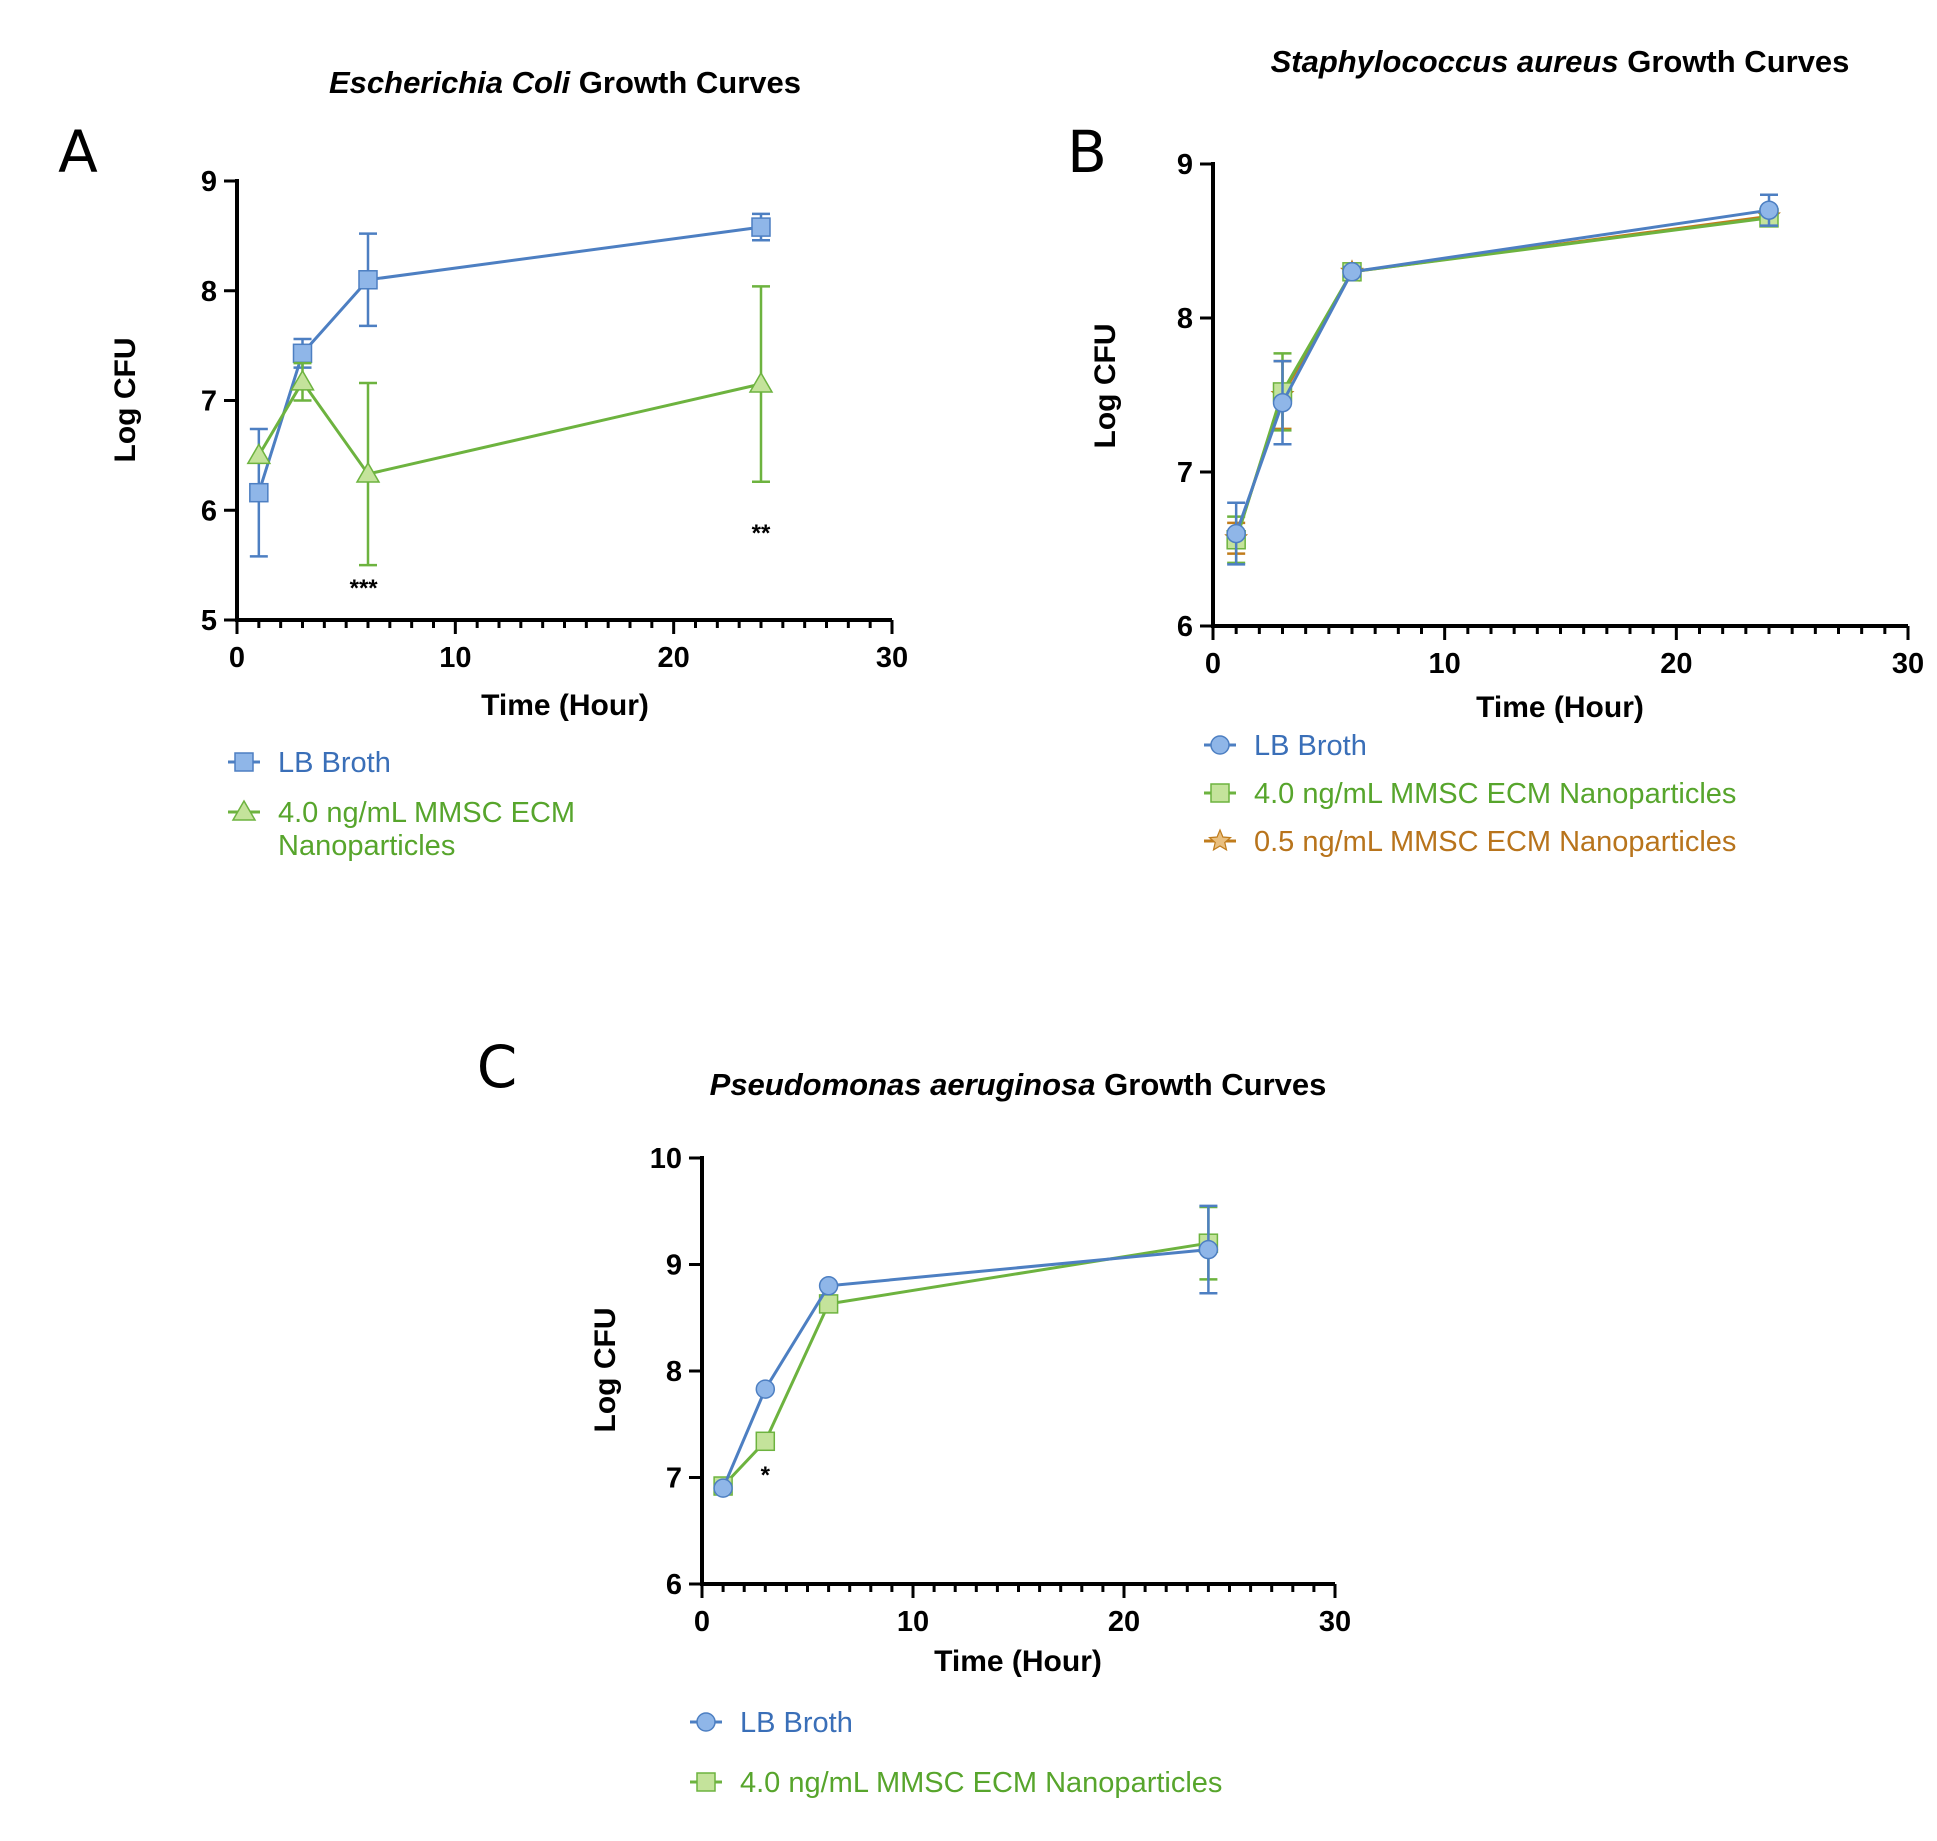 The height and width of the screenshot is (1841, 1937). I want to click on legend: LB Broth 4.0 ng/mL MMSC ECM Nanoparticles, so click(956, 1753).